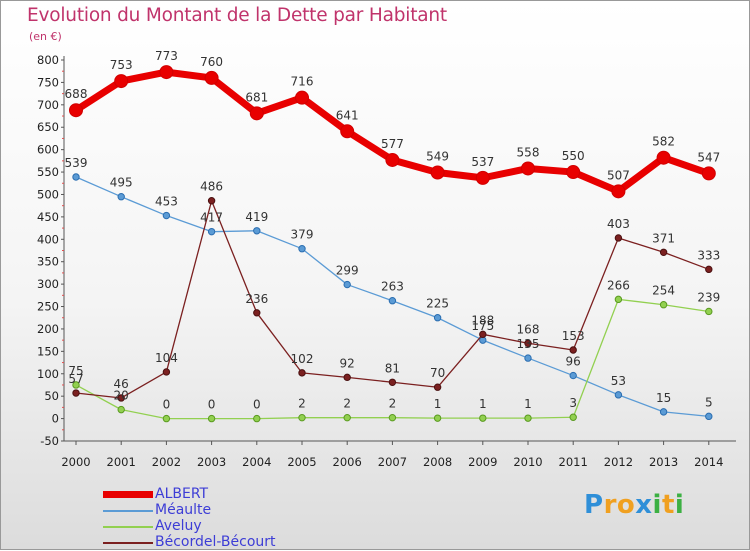  I want to click on data-label: 582, so click(663, 142).